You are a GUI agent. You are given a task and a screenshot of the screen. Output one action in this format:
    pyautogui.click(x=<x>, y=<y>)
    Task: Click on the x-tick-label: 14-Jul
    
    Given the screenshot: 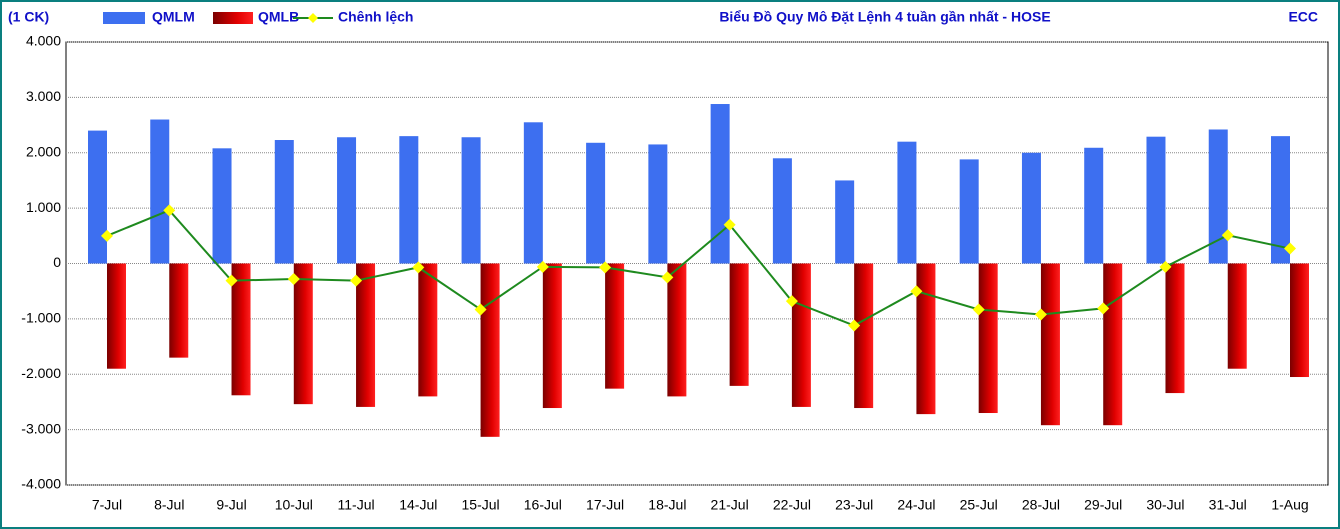 What is the action you would take?
    pyautogui.click(x=418, y=505)
    